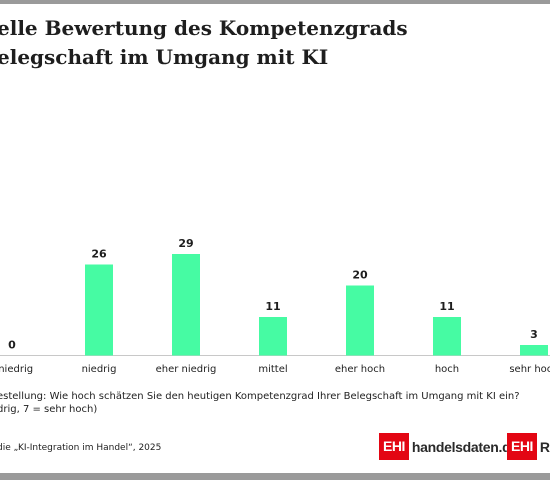  I want to click on category-label-1: niedrig, so click(99, 369).